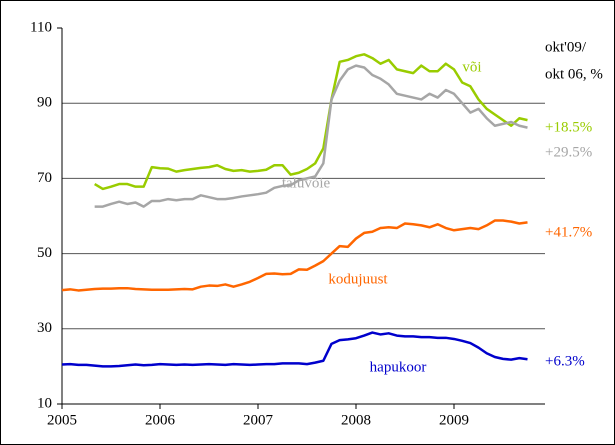  What do you see at coordinates (44, 403) in the screenshot?
I see `y-tick-label: 10` at bounding box center [44, 403].